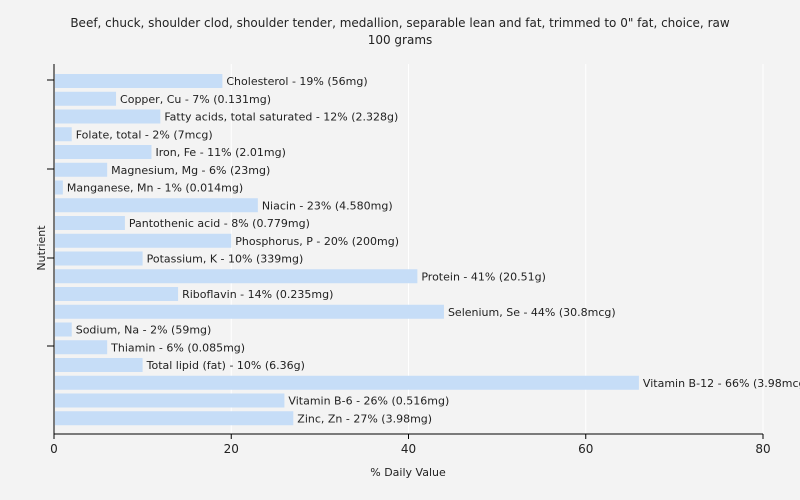 This screenshot has height=500, width=800. Describe the element at coordinates (483, 276) in the screenshot. I see `bar-label-12: Protein - 41% (20.51g)` at that location.